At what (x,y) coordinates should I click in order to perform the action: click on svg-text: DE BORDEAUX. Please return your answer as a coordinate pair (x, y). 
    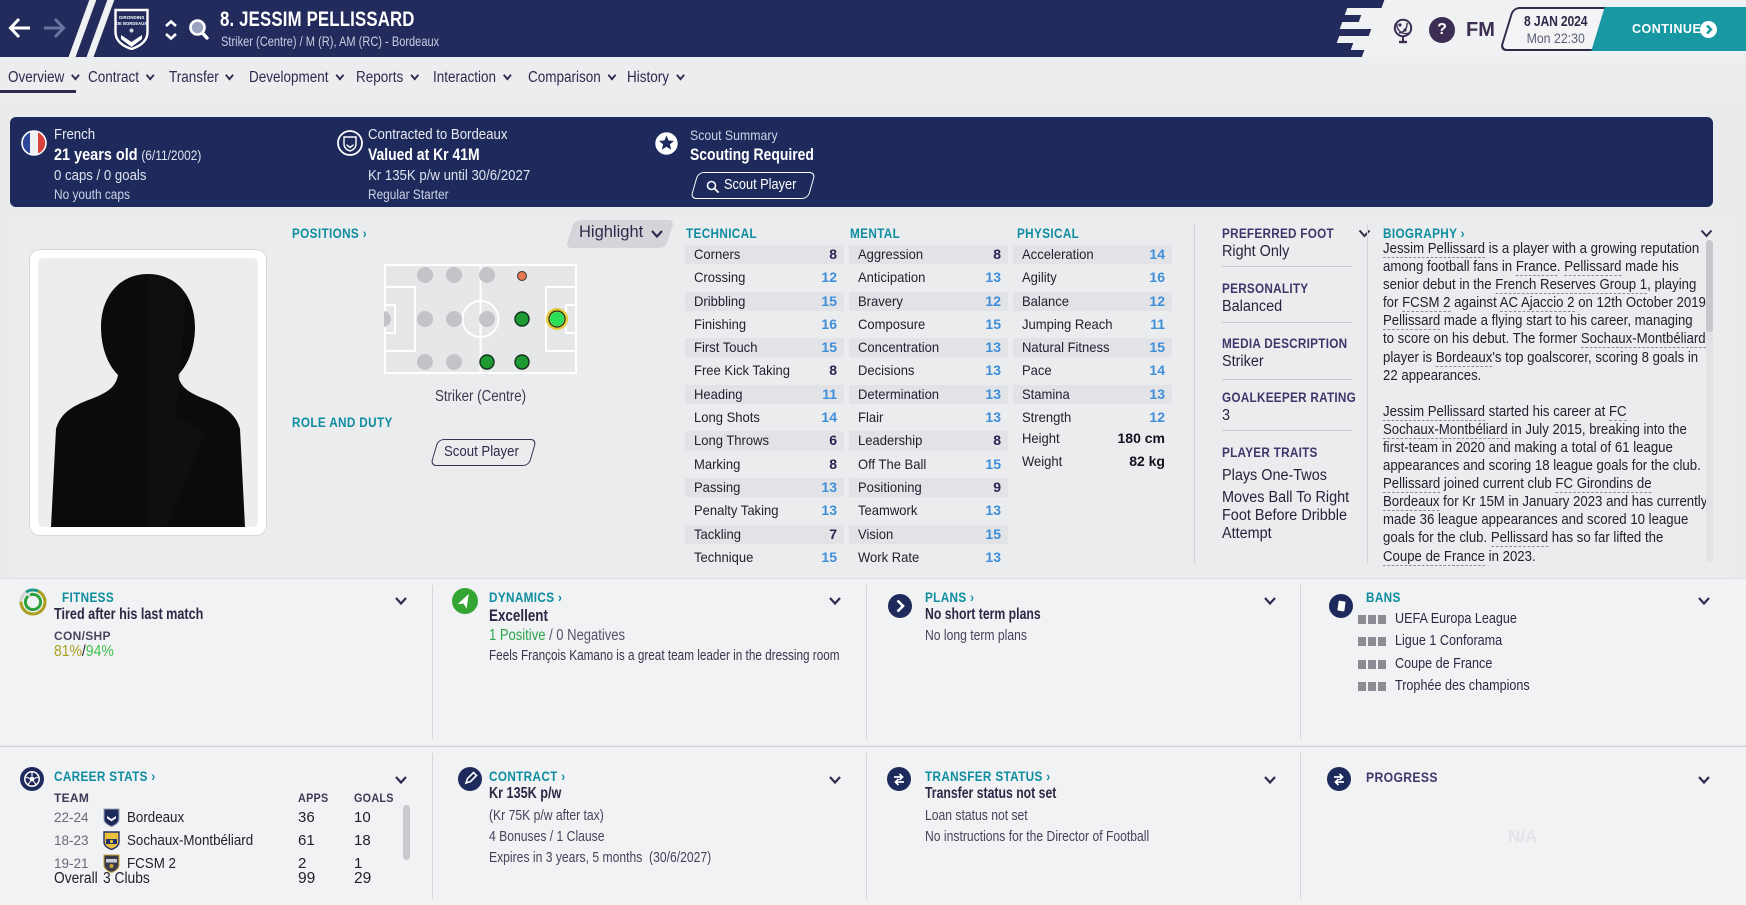
    Looking at the image, I should click on (131, 23).